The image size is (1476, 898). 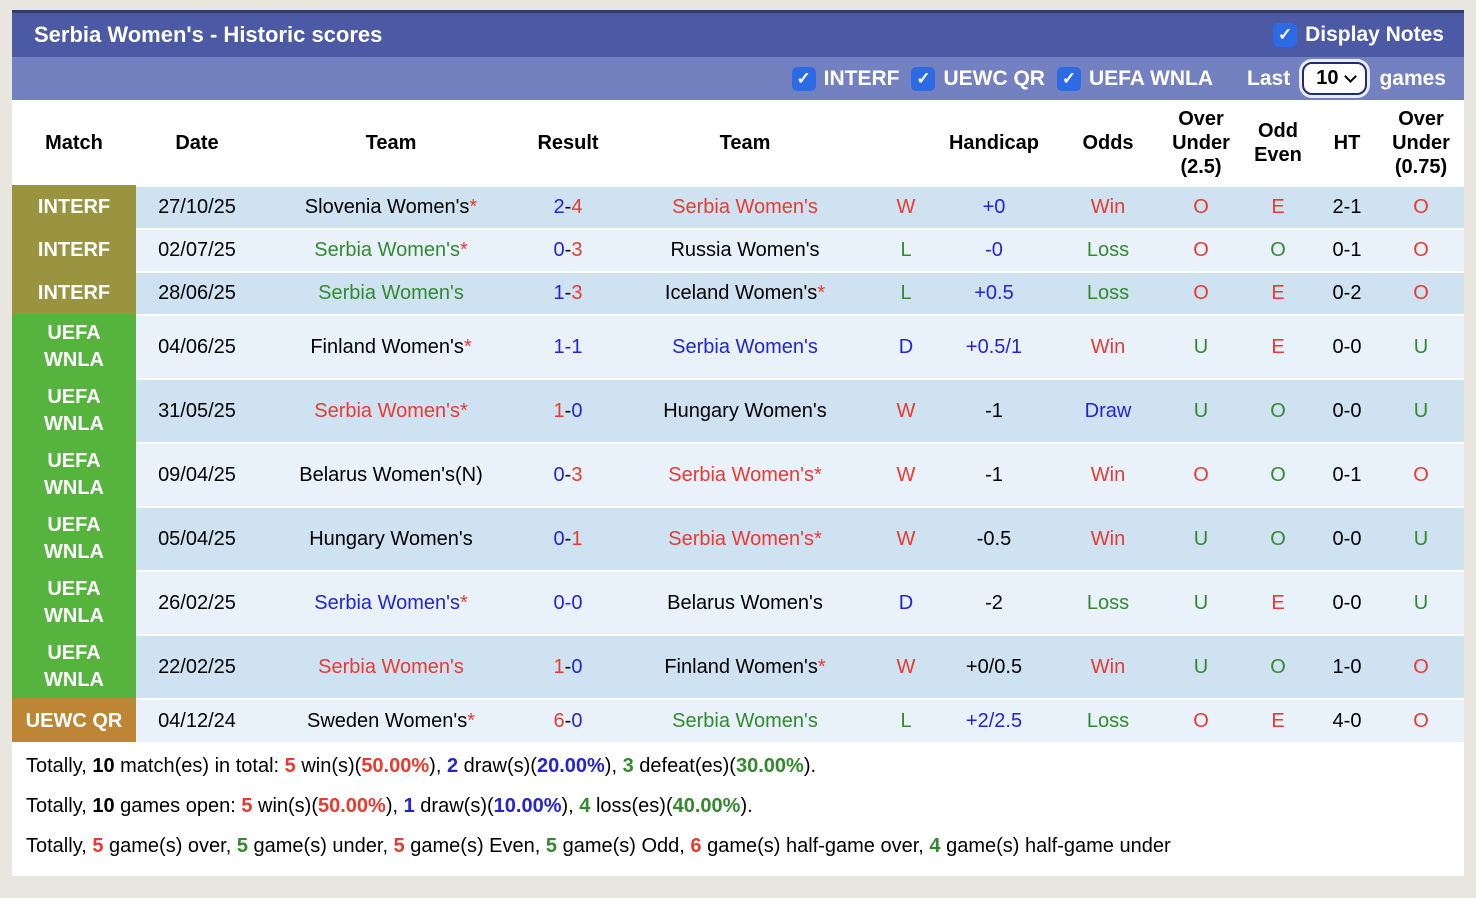 I want to click on result-letter-value: D, so click(x=906, y=602).